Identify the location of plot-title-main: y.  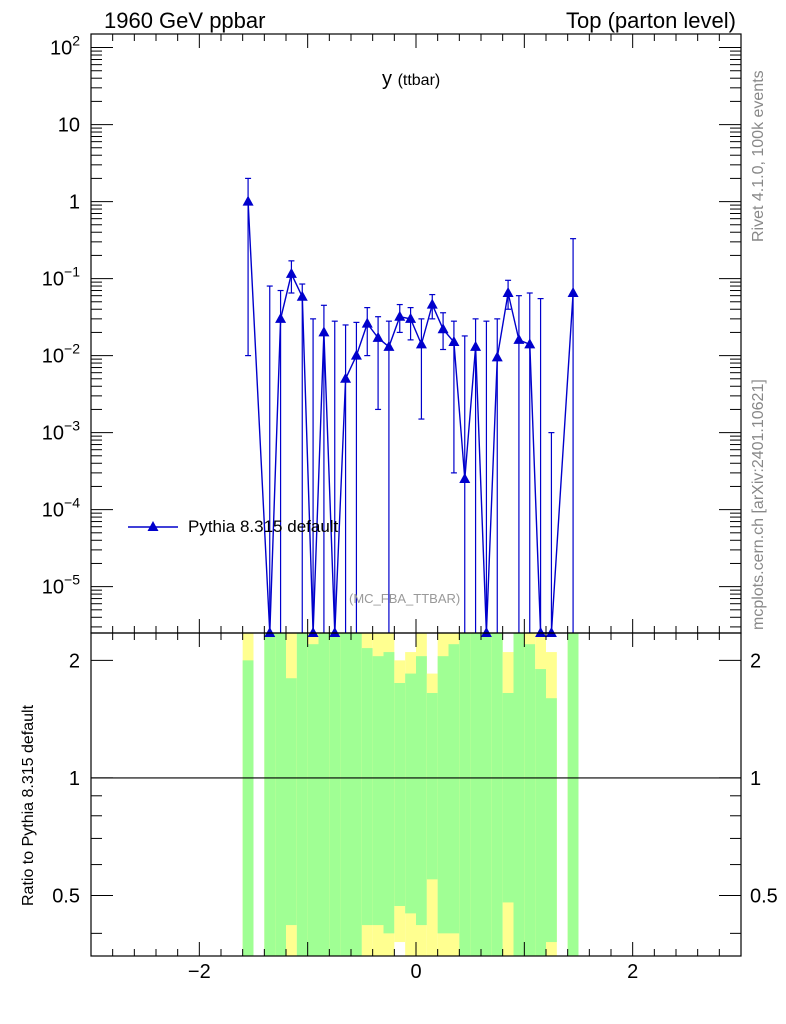
(387, 79).